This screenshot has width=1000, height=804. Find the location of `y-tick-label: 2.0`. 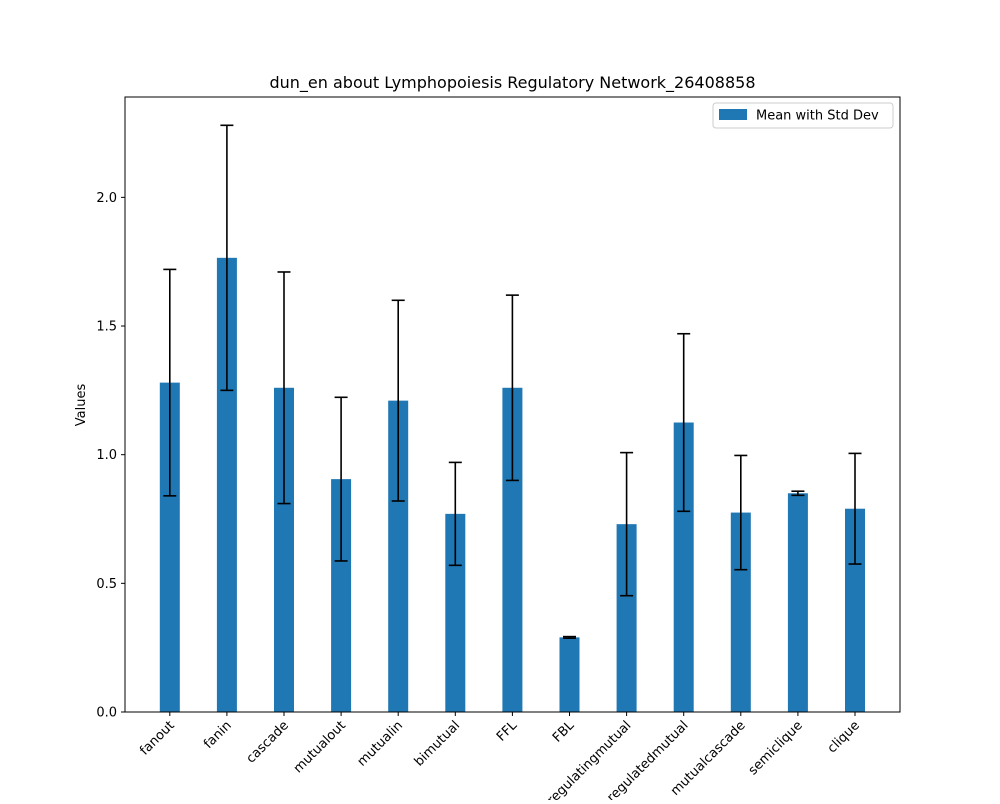

y-tick-label: 2.0 is located at coordinates (106, 198).